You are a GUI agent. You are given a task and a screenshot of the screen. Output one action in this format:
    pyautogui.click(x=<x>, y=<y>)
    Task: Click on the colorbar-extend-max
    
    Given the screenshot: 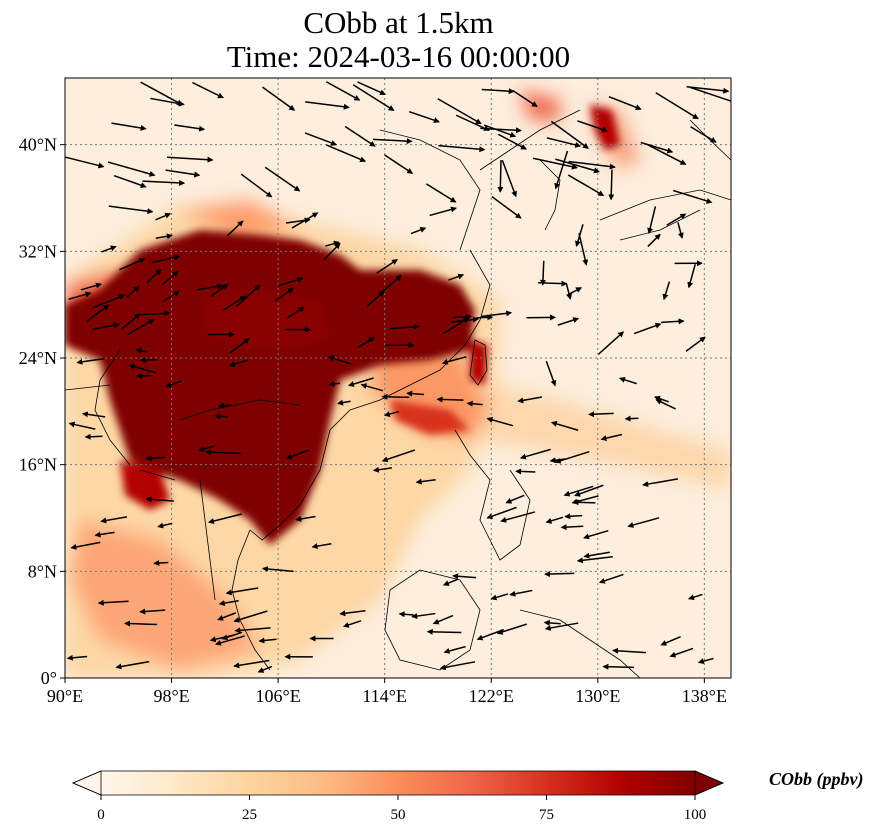 What is the action you would take?
    pyautogui.click(x=709, y=783)
    